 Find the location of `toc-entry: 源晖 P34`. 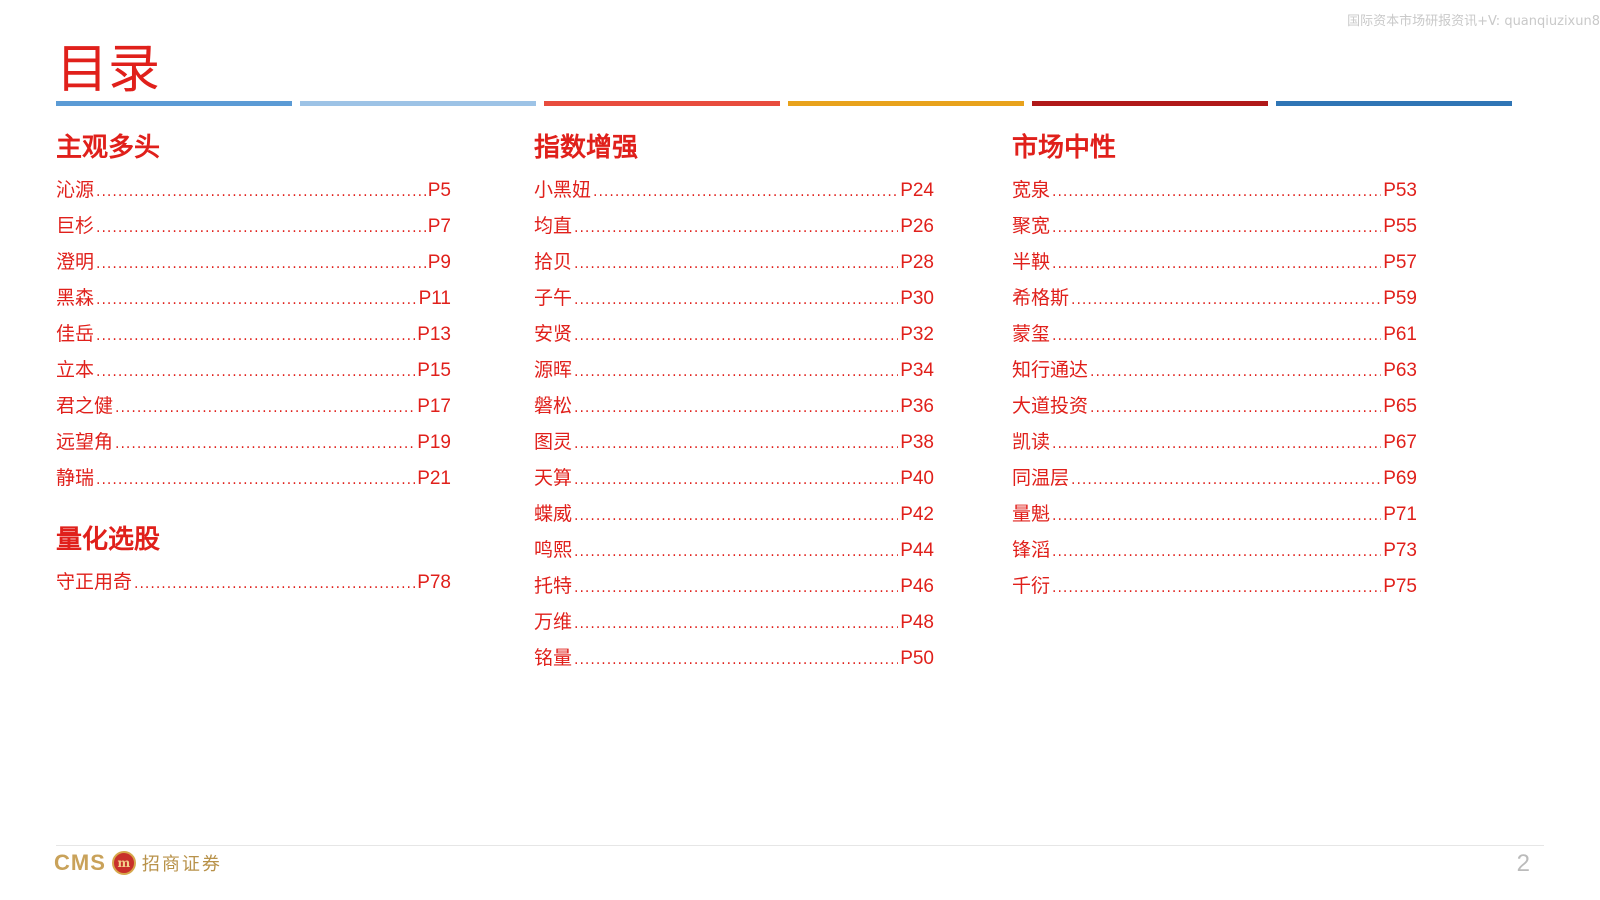

toc-entry: 源晖 P34 is located at coordinates (734, 370).